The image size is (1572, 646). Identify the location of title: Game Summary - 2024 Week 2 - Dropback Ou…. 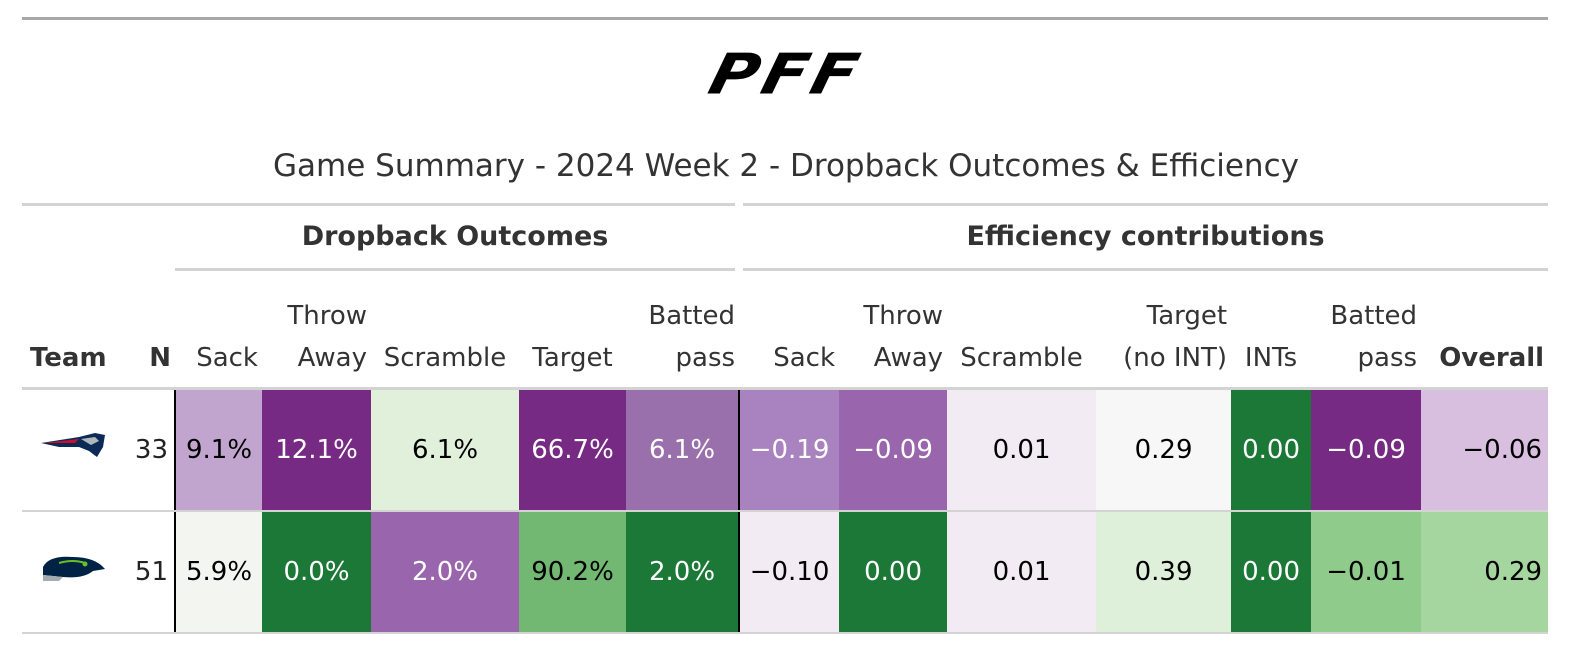
(786, 166).